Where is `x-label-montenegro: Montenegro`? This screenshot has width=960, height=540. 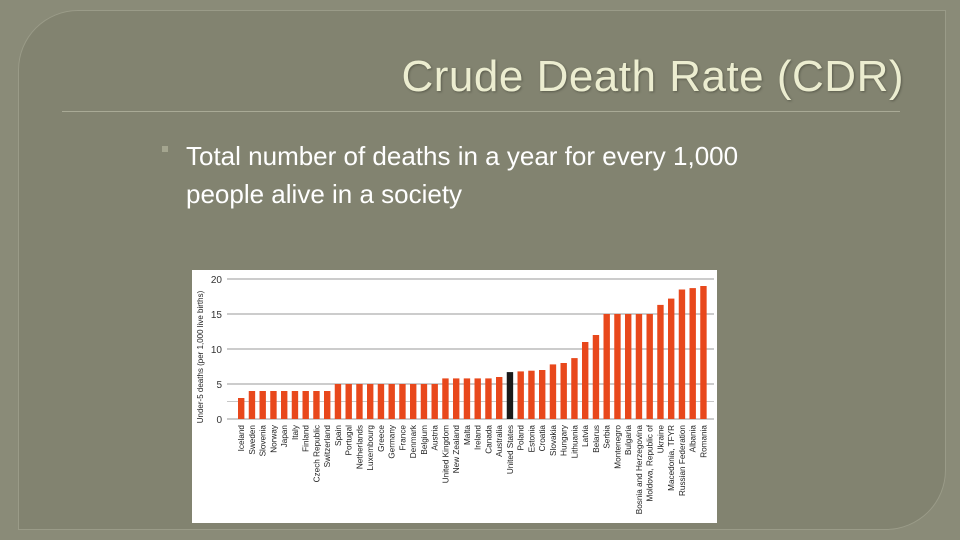 x-label-montenegro: Montenegro is located at coordinates (617, 447).